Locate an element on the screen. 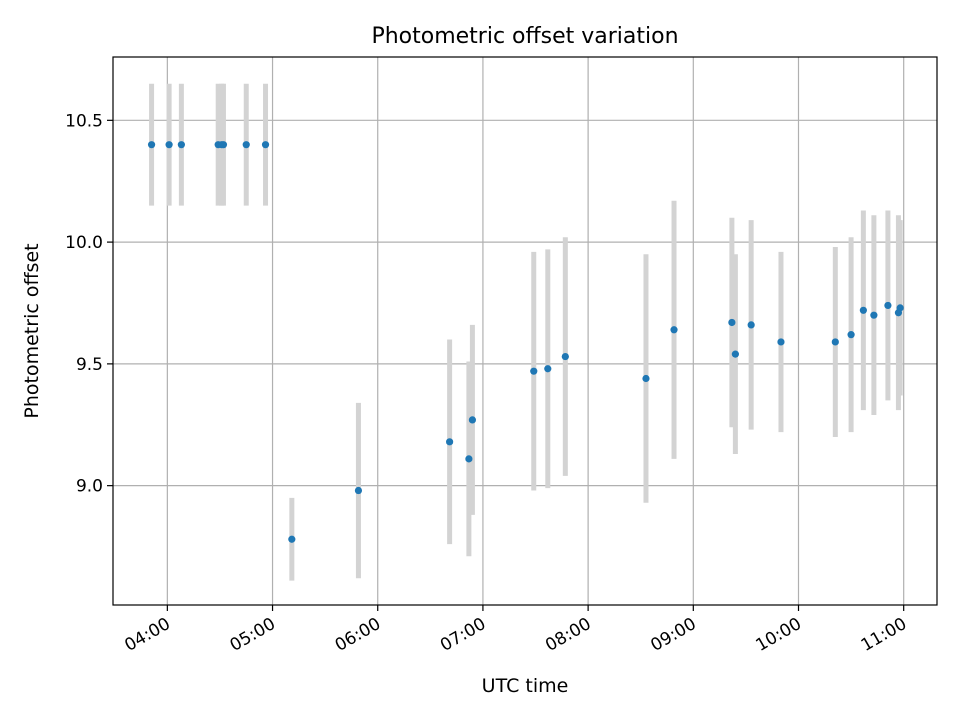  x-tick-label: 08:00 is located at coordinates (568, 635).